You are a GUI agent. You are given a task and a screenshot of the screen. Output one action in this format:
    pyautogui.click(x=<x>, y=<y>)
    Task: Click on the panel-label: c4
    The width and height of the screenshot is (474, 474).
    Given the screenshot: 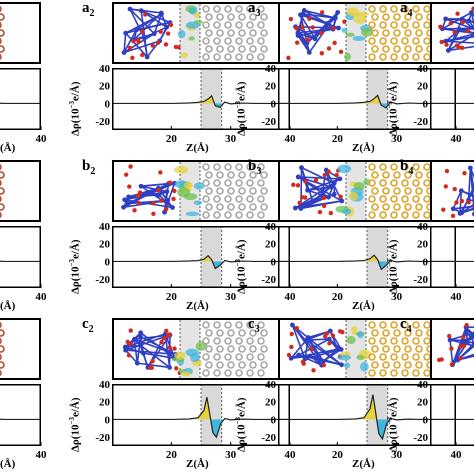 What is the action you would take?
    pyautogui.click(x=406, y=325)
    